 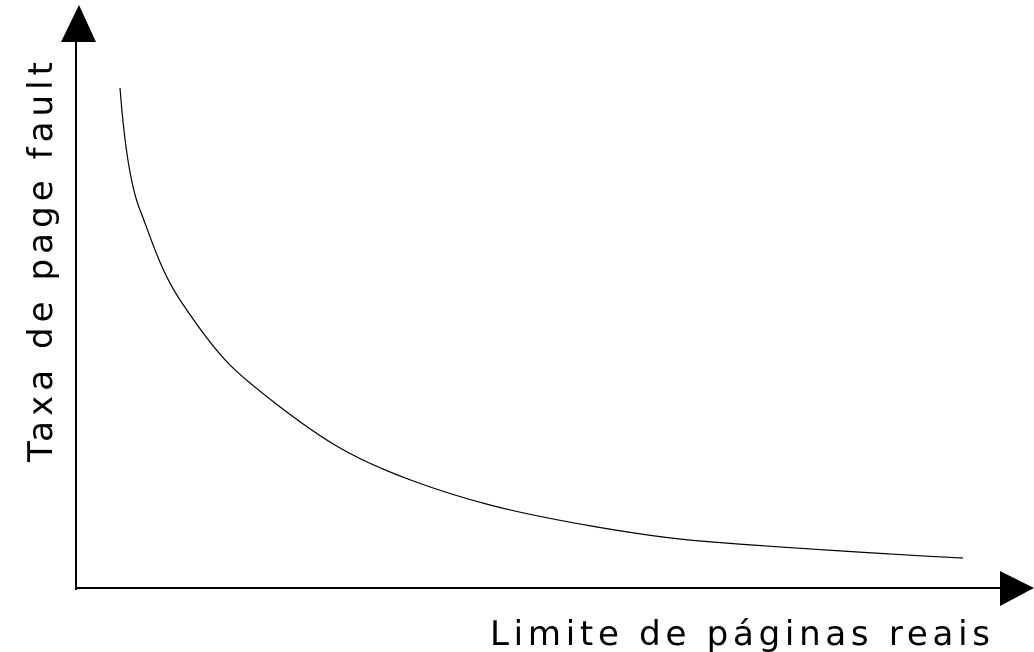 I want to click on x-axis-arrow, so click(x=1017, y=588).